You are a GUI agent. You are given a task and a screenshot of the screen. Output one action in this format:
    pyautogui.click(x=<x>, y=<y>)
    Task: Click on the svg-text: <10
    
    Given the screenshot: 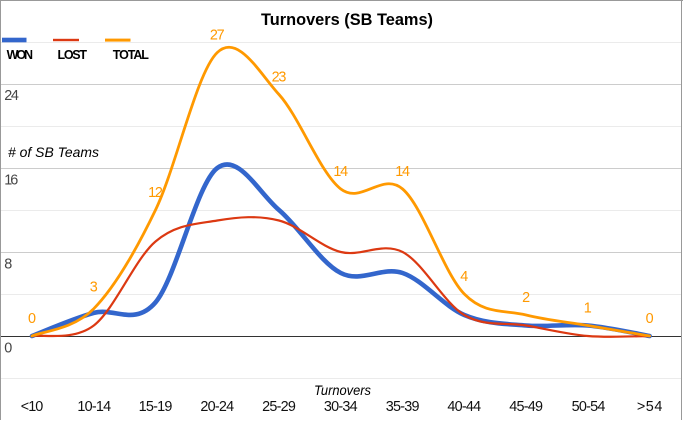 What is the action you would take?
    pyautogui.click(x=32, y=407)
    